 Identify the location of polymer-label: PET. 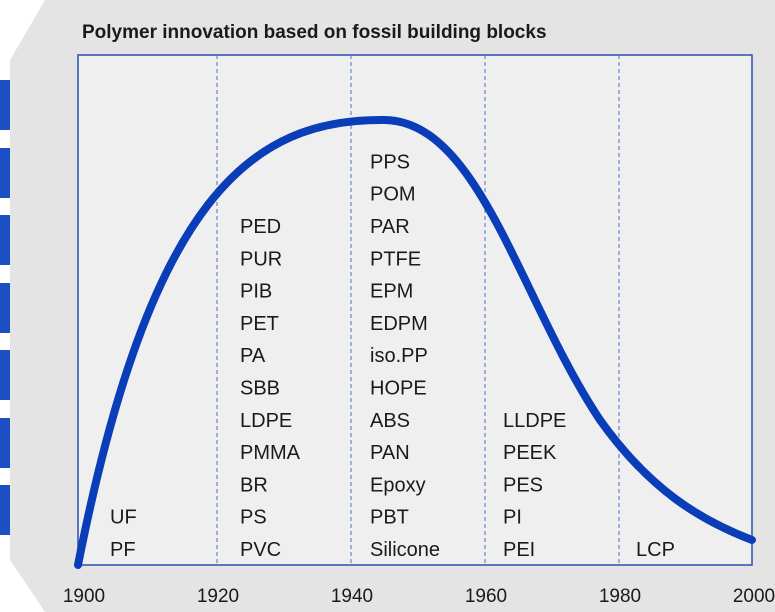
(259, 324).